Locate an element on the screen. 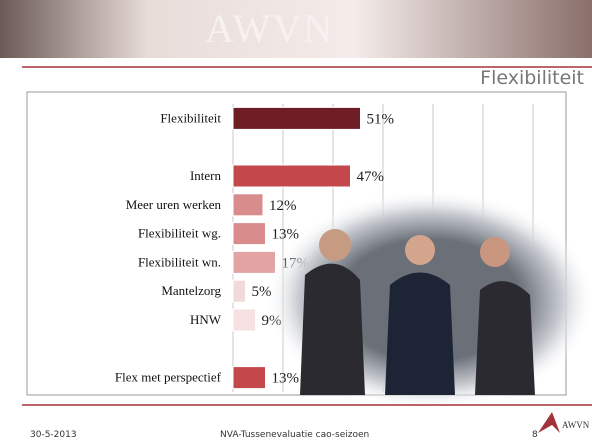 The height and width of the screenshot is (447, 592). category-label: Meer uren werken is located at coordinates (174, 204).